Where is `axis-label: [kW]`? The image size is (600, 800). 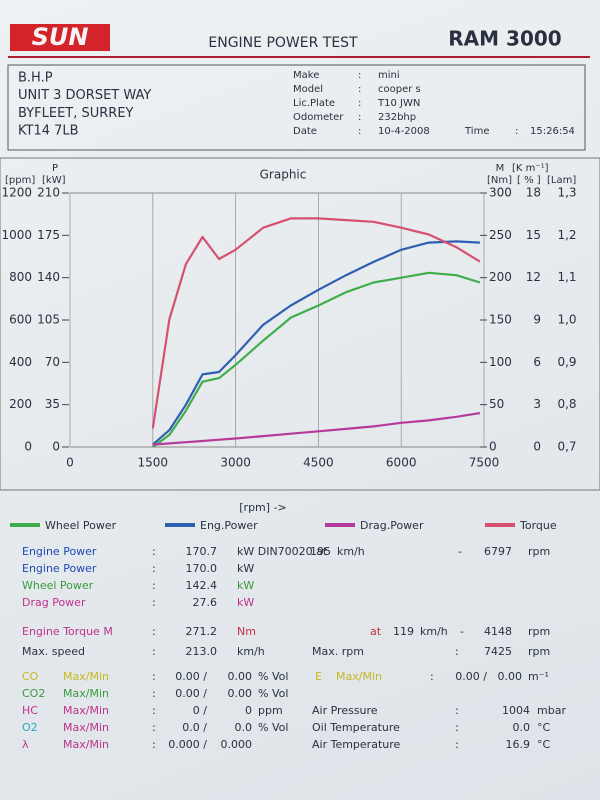 axis-label: [kW] is located at coordinates (54, 180).